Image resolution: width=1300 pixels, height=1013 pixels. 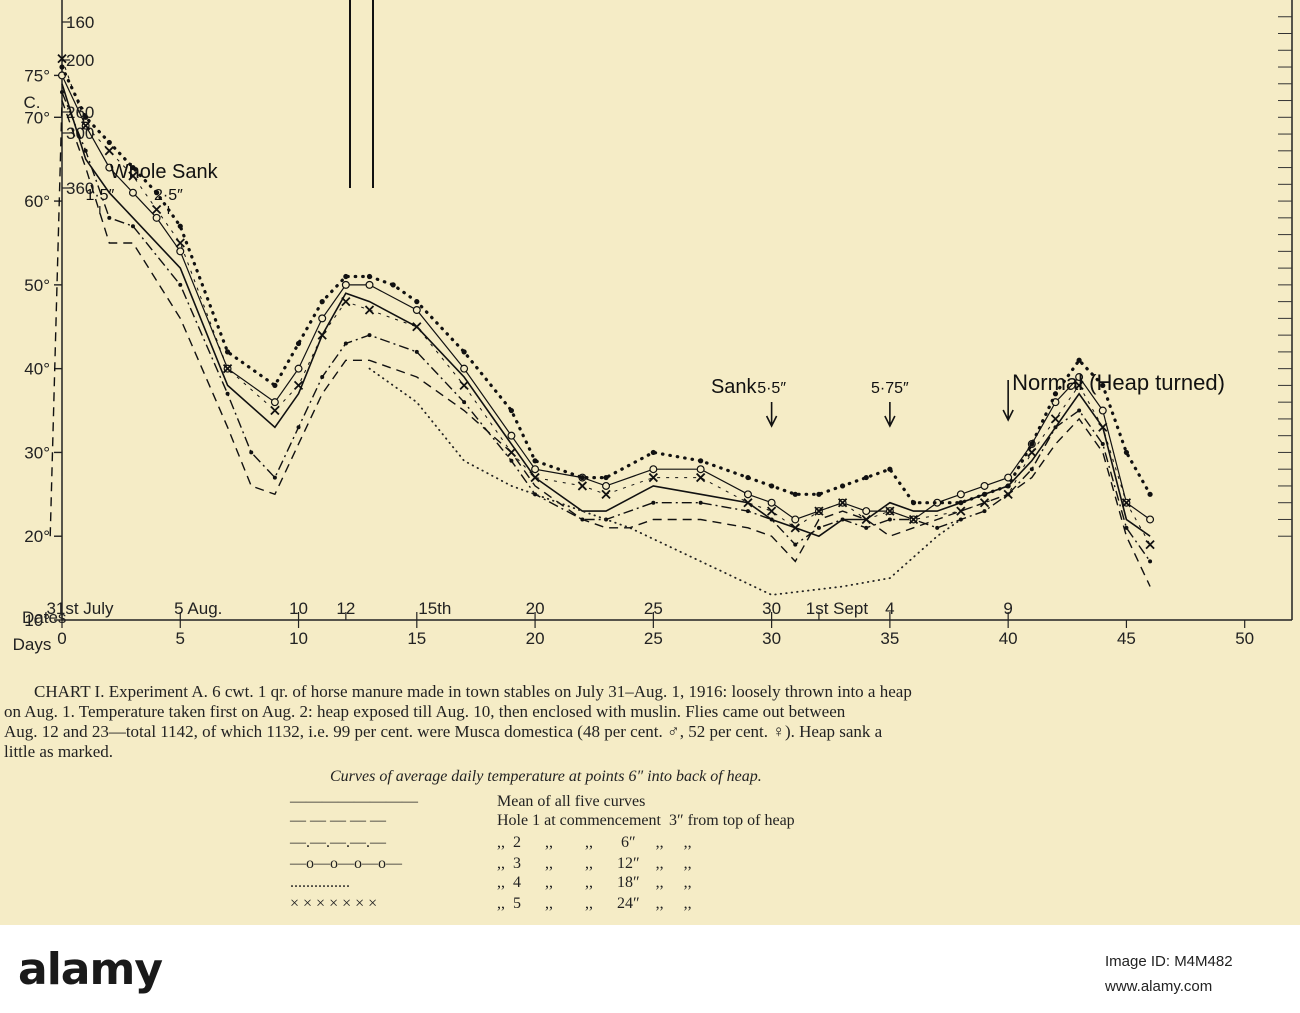 What do you see at coordinates (665, 481) in the screenshot?
I see `series-line-finedots` at bounding box center [665, 481].